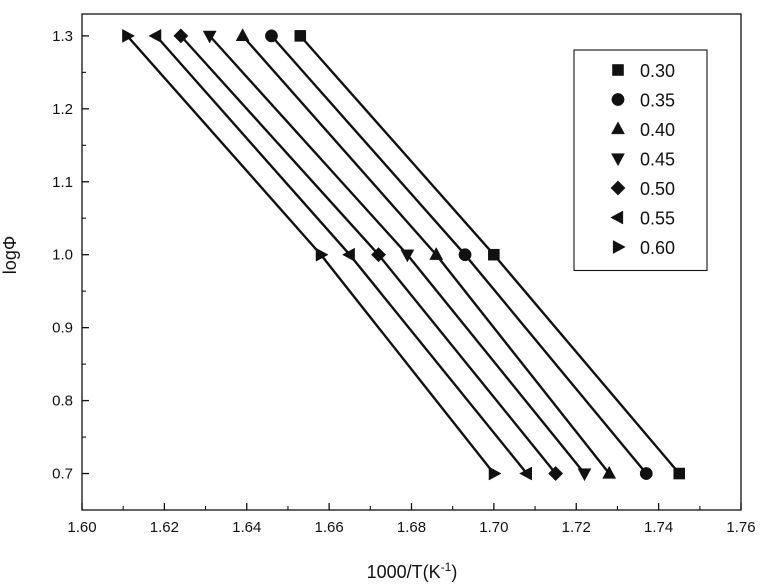 This screenshot has width=774, height=585. I want to click on legend-label: 0.45, so click(657, 160).